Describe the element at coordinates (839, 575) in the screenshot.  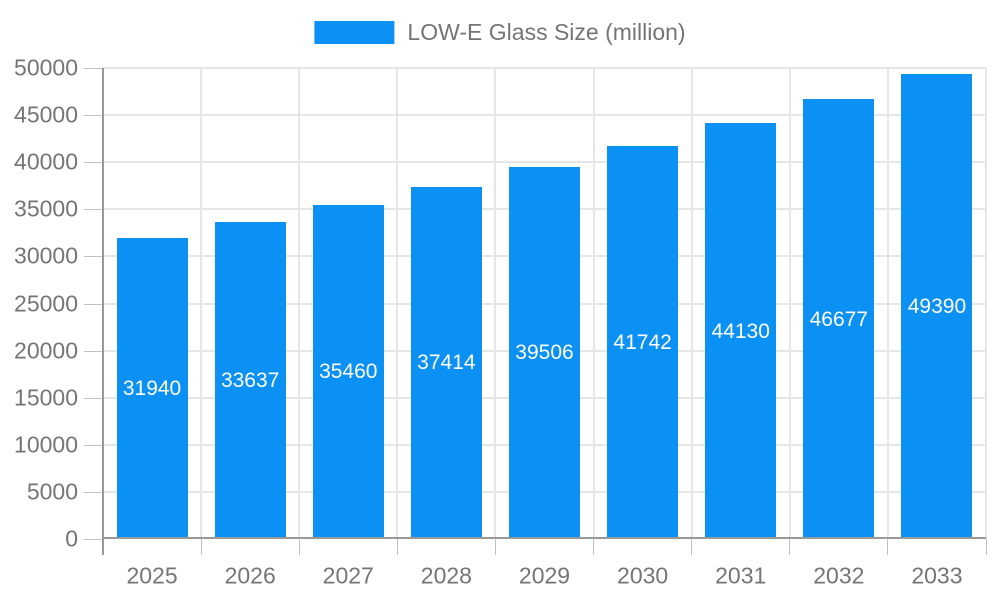
I see `x-tick-label: 2032` at that location.